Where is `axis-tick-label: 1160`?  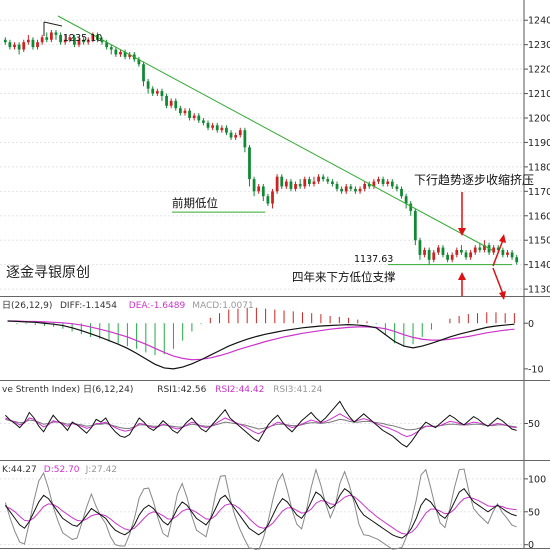
axis-tick-label: 1160 is located at coordinates (539, 216).